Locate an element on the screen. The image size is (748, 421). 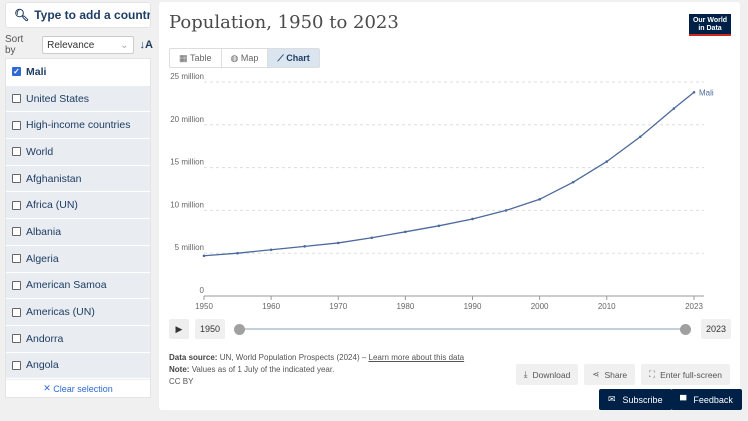
chevron-down-icon: ⌄ is located at coordinates (124, 45).